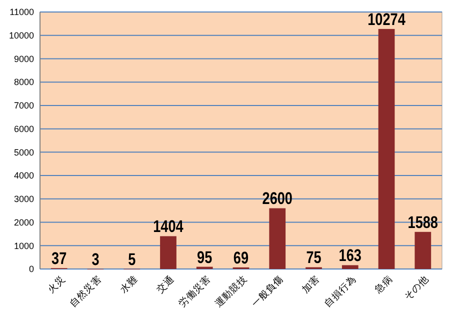 The width and height of the screenshot is (452, 321). What do you see at coordinates (24, 82) in the screenshot?
I see `y-tick-label: 8000` at bounding box center [24, 82].